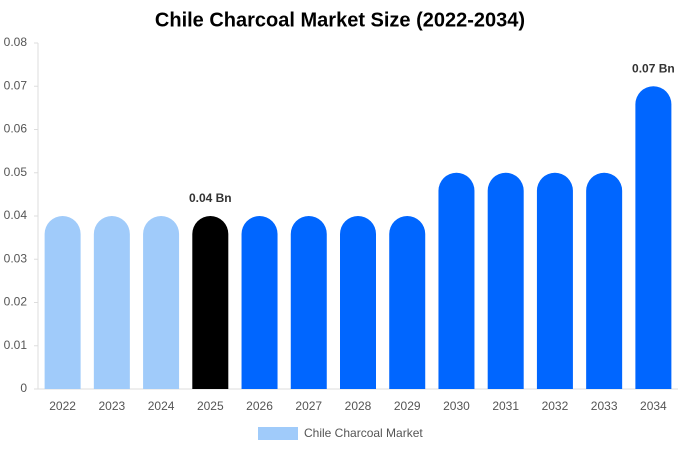  I want to click on y-tick-label: 0, so click(23, 388).